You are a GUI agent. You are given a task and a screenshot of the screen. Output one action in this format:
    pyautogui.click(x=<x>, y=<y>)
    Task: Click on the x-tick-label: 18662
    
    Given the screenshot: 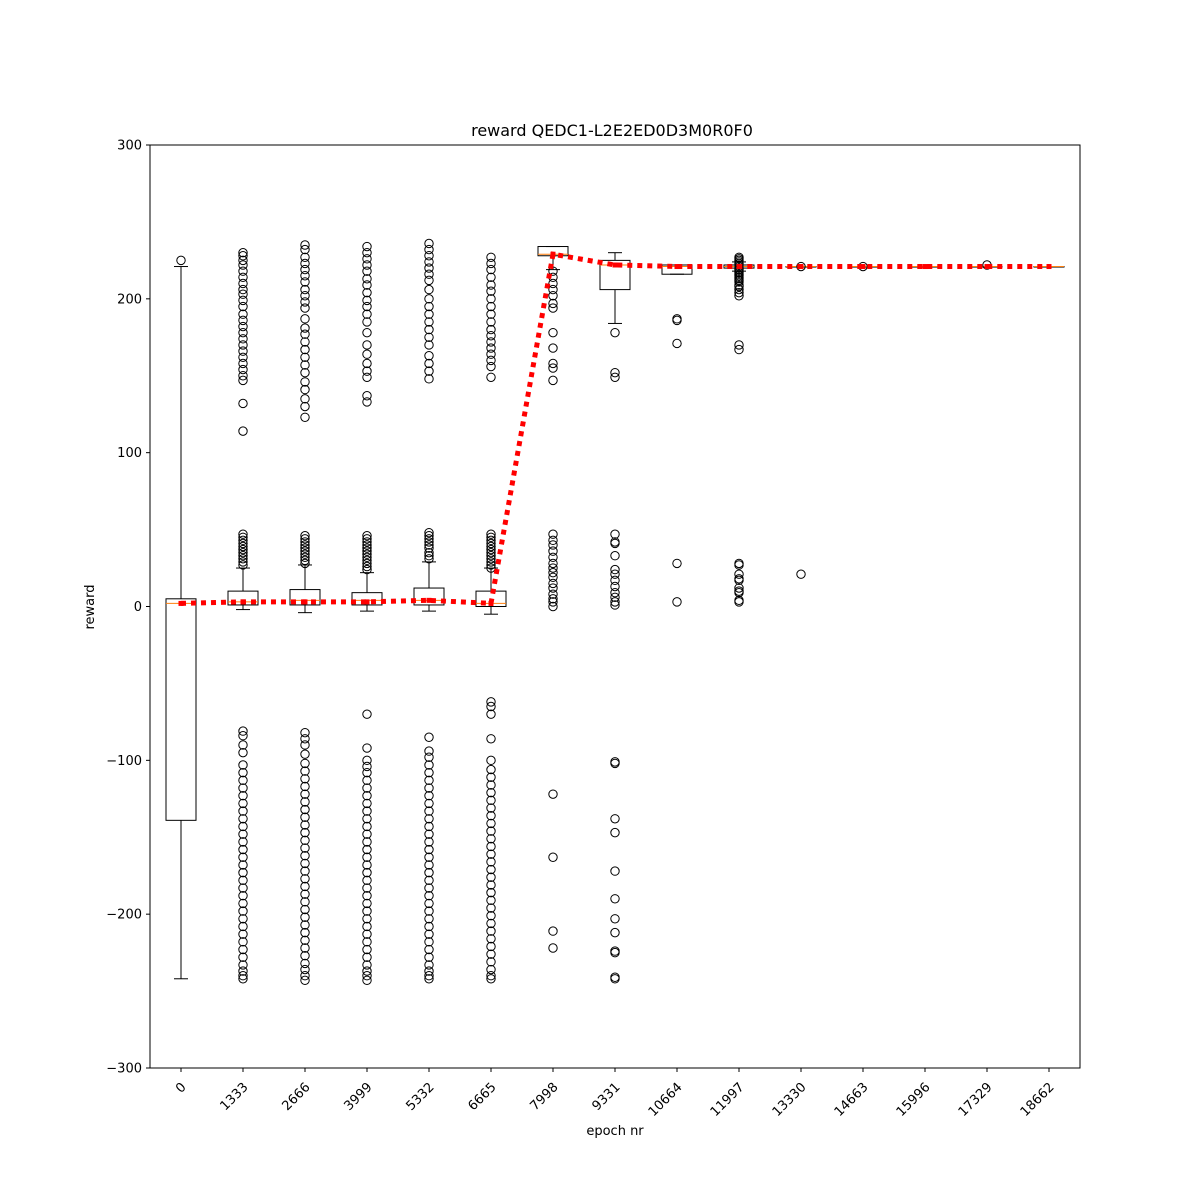 What is the action you would take?
    pyautogui.click(x=1038, y=1100)
    